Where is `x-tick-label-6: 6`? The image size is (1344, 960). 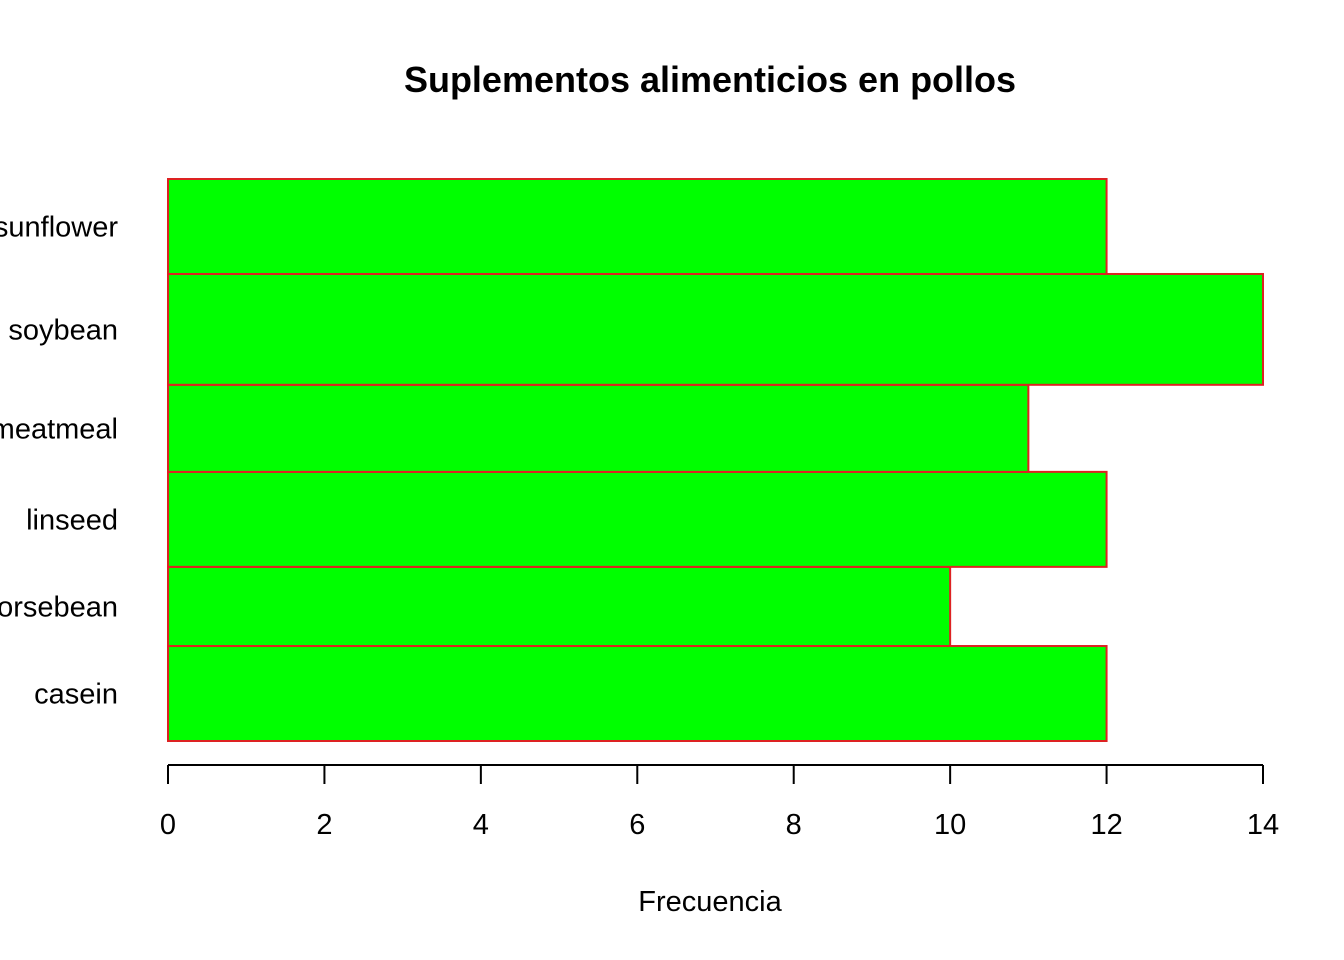
x-tick-label-6: 6 is located at coordinates (637, 825).